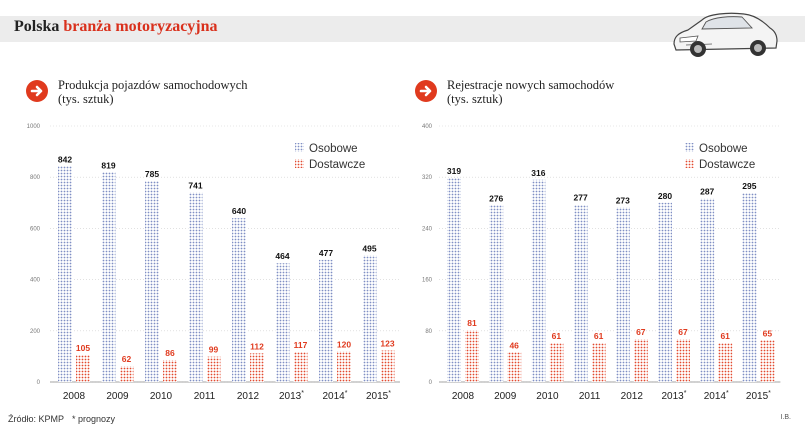 The image size is (805, 435). I want to click on value-label-dostawcze: 120, so click(344, 344).